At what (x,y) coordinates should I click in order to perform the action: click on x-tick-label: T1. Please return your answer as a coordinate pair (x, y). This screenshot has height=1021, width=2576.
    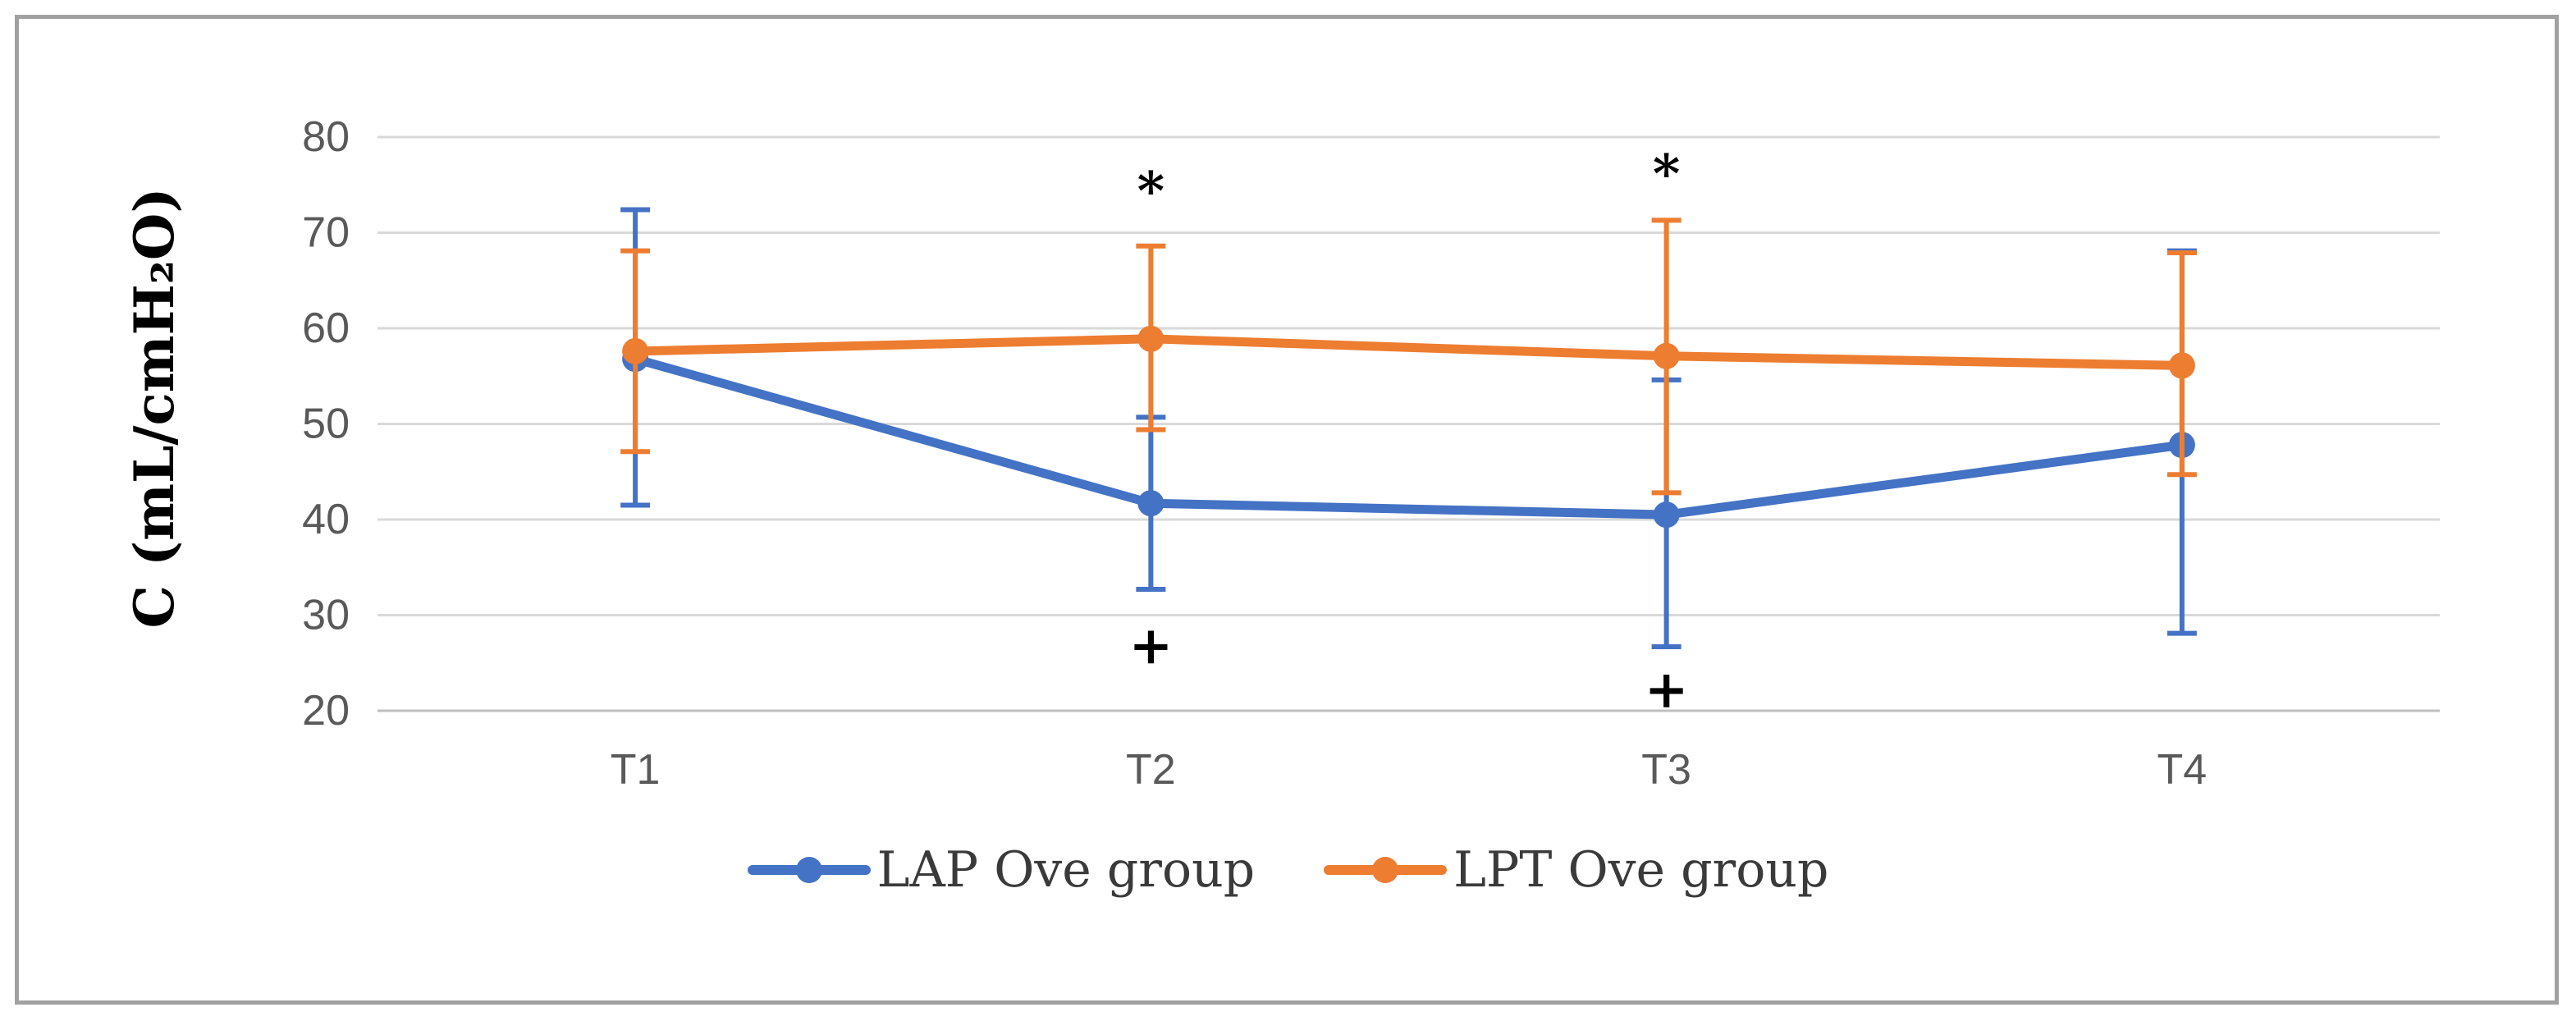
    Looking at the image, I should click on (636, 770).